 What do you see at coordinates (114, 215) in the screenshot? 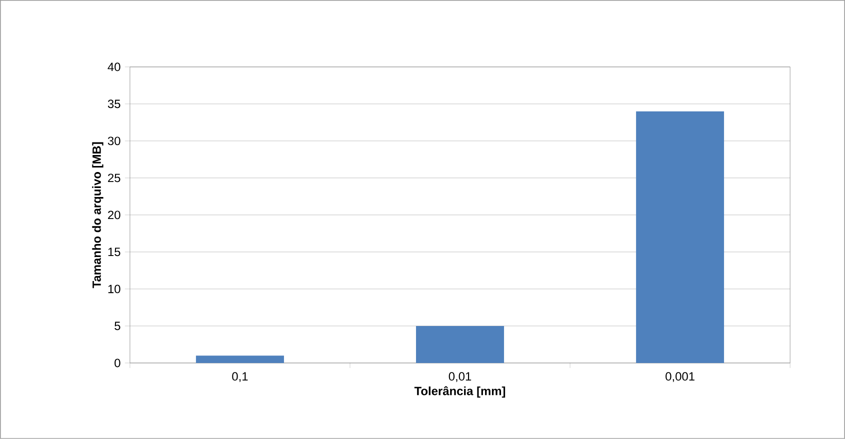
I see `y-tick-label: 20` at bounding box center [114, 215].